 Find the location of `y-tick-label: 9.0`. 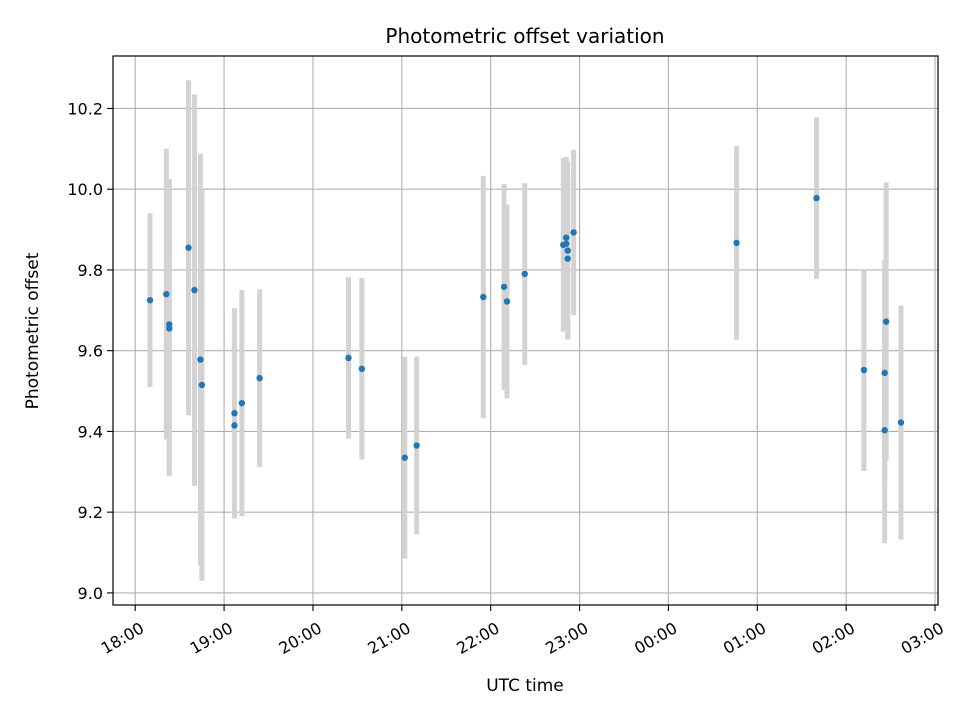

y-tick-label: 9.0 is located at coordinates (90, 593).